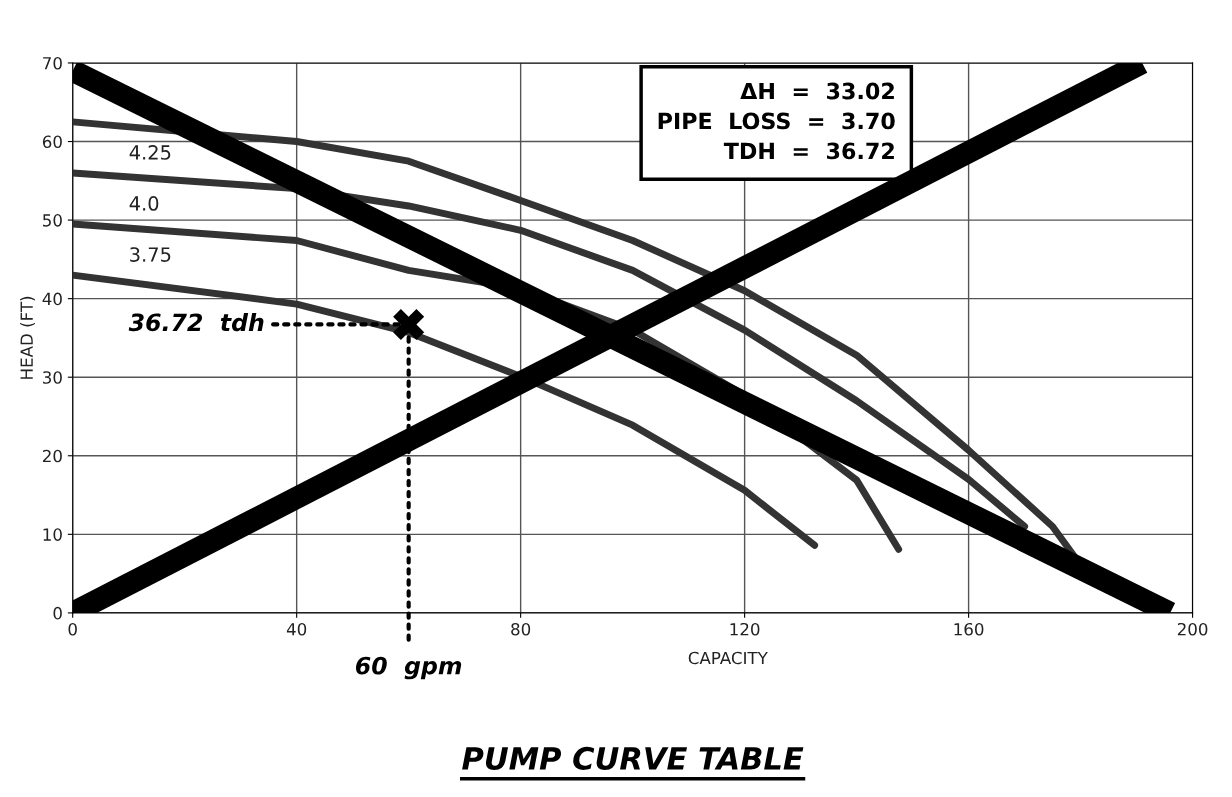 Image resolution: width=1232 pixels, height=797 pixels. Describe the element at coordinates (27, 337) in the screenshot. I see `y-axis-title: HEAD (FT)` at that location.